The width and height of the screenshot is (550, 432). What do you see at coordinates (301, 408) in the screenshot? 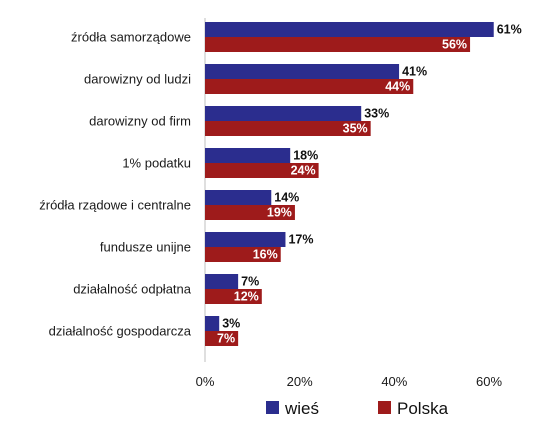
I see `legend-label-wies: wieś` at bounding box center [301, 408].